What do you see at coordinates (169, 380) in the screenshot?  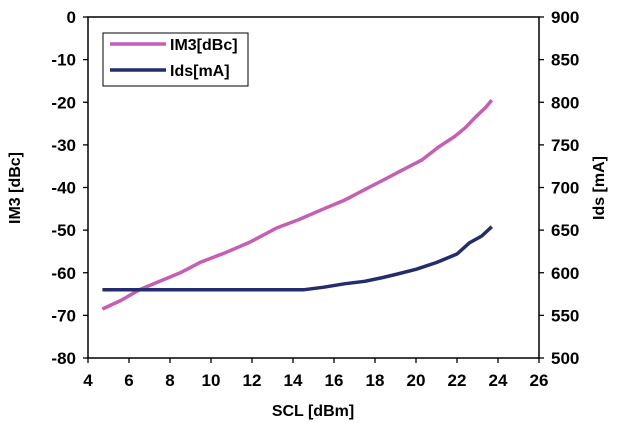 I see `x-tick-label: 8` at bounding box center [169, 380].